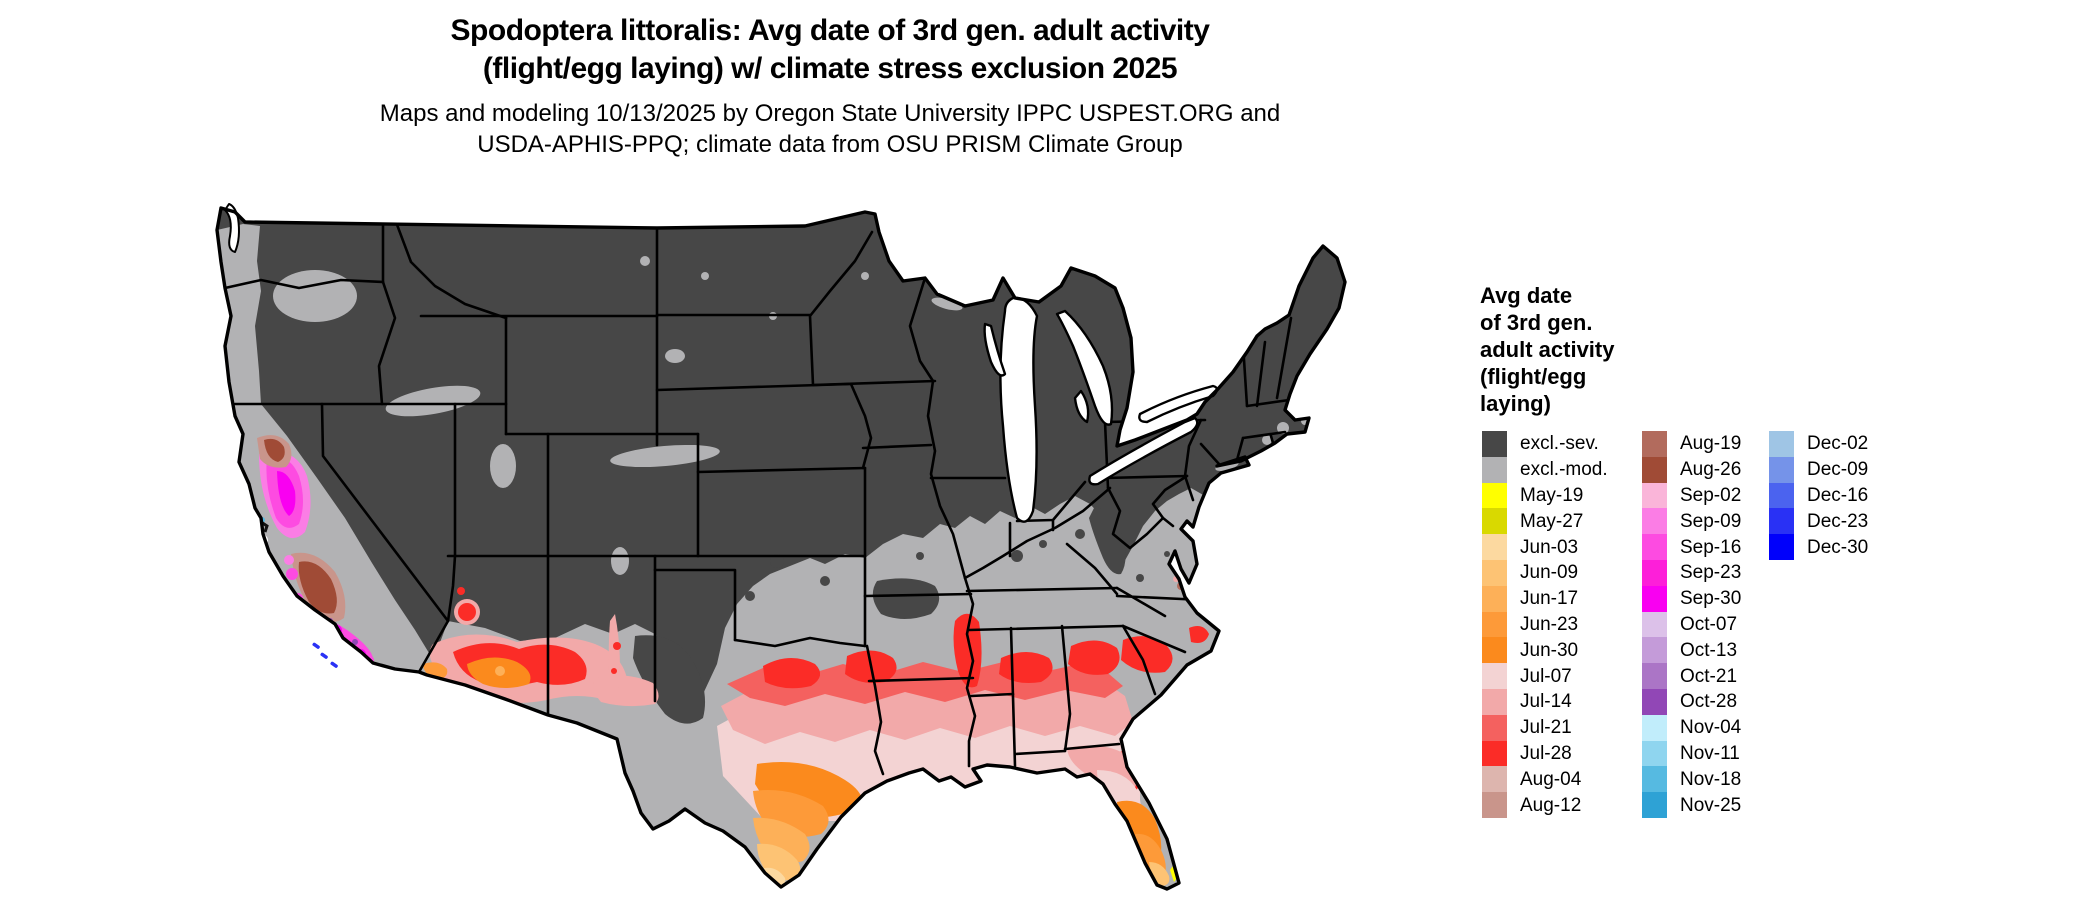 This screenshot has width=2100, height=897. I want to click on green-bay, so click(995, 349).